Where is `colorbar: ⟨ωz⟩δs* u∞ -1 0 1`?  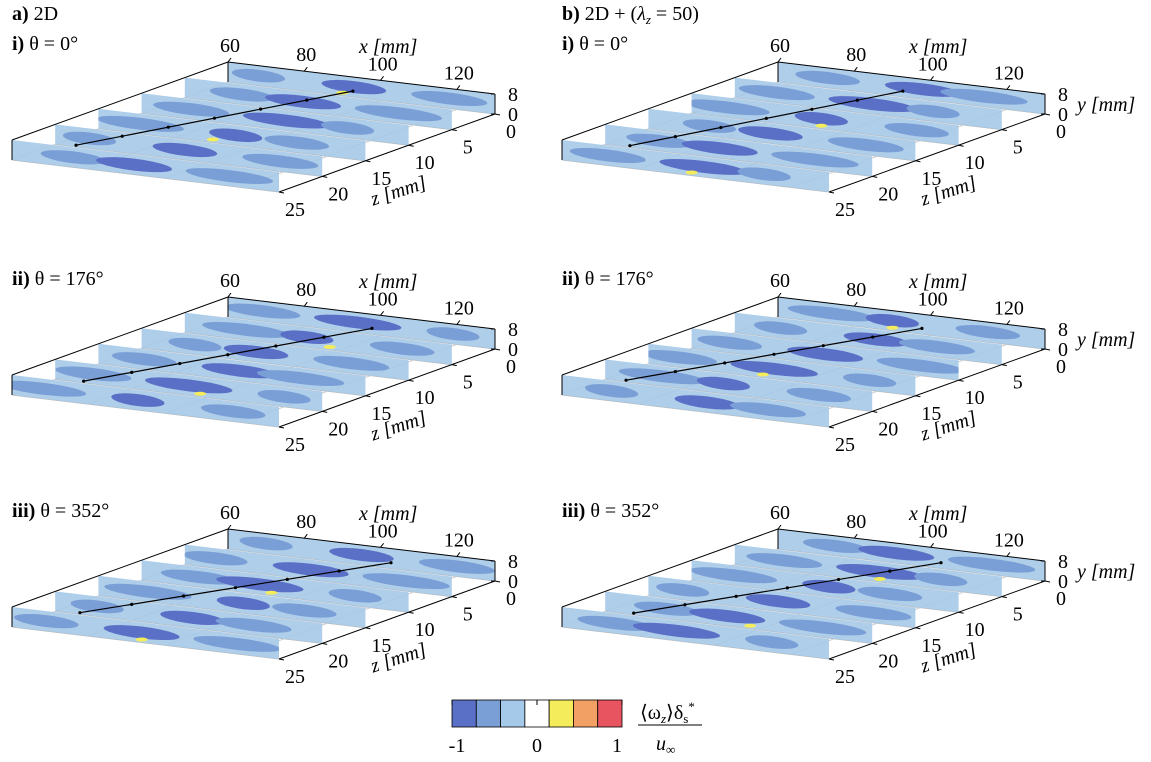 colorbar: ⟨ωz⟩δs* u∞ -1 0 1 is located at coordinates (575, 728).